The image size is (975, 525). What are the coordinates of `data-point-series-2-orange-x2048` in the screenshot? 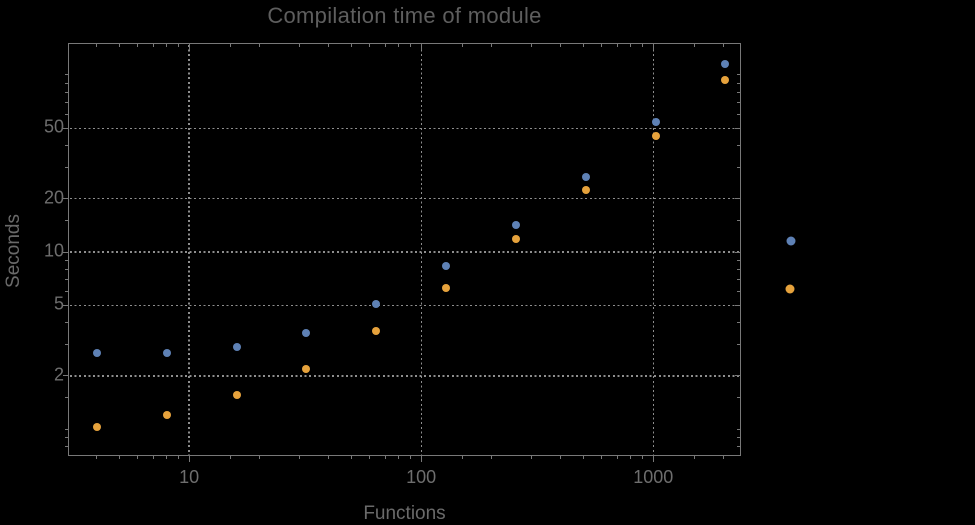 It's located at (725, 79).